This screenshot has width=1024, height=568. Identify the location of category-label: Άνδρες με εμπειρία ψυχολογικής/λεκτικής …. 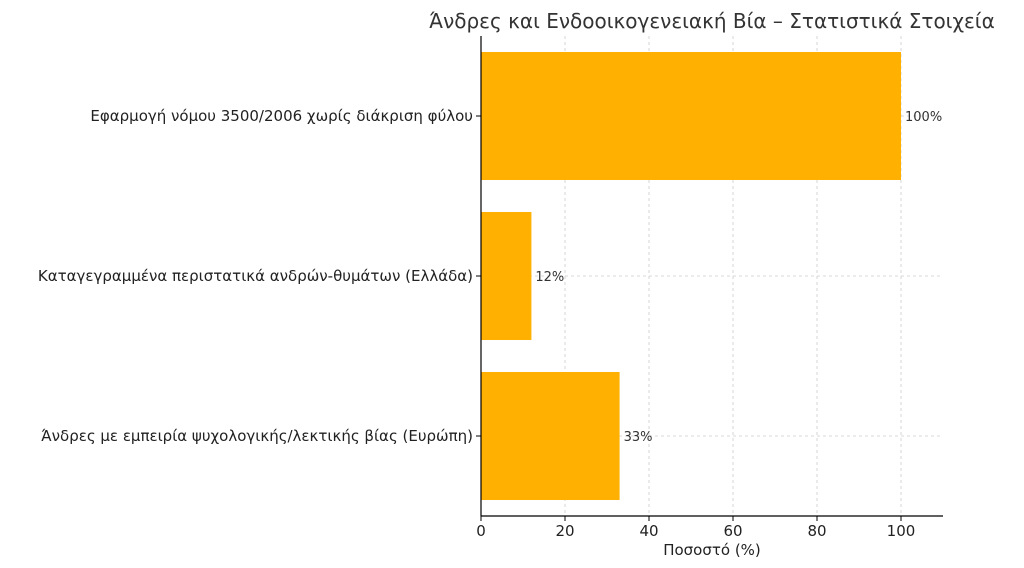
(257, 436).